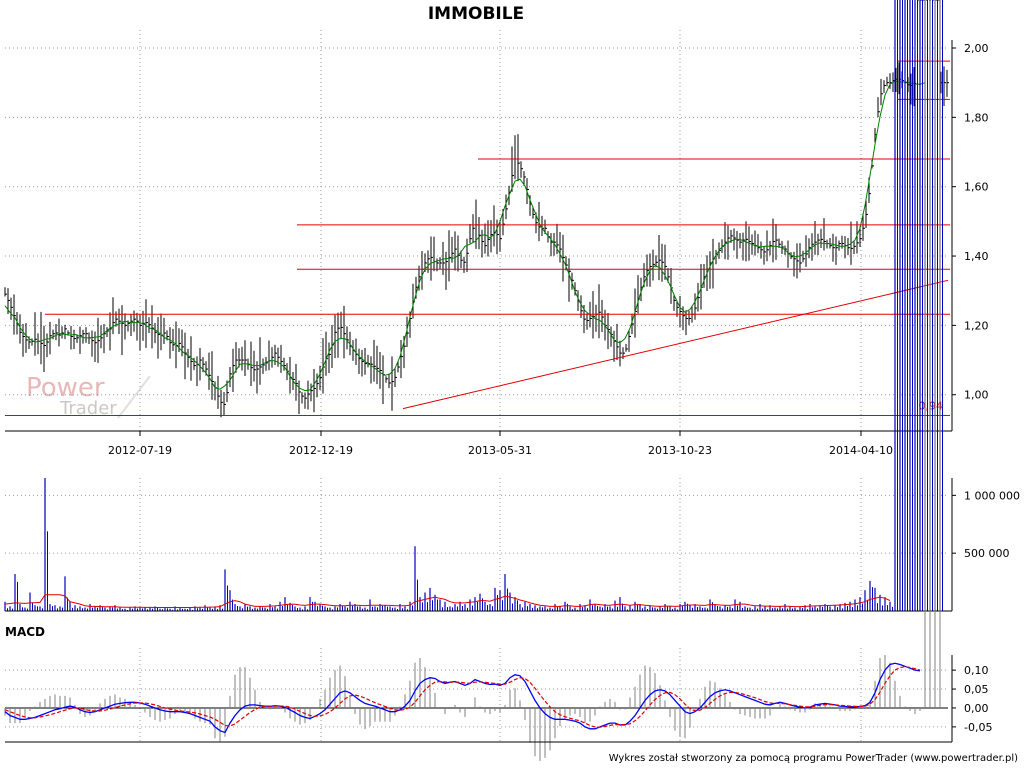 The height and width of the screenshot is (768, 1024). I want to click on signal-line, so click(462, 697).